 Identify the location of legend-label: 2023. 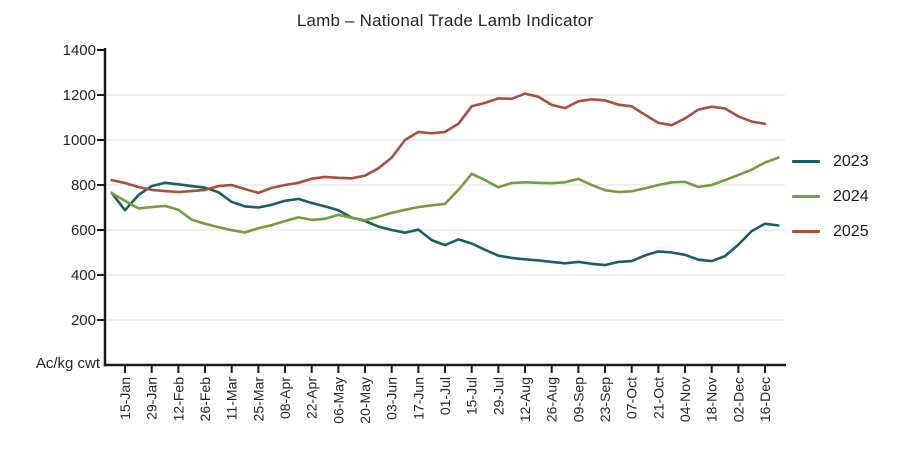
(851, 161).